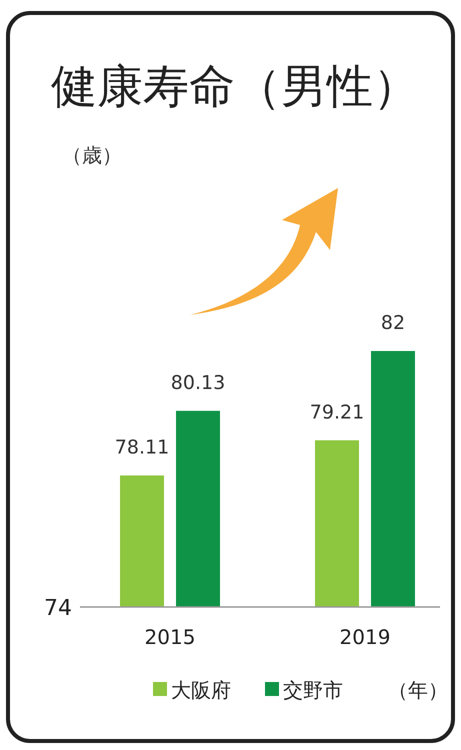 This screenshot has width=461, height=750. I want to click on data-label: 79.21, so click(337, 412).